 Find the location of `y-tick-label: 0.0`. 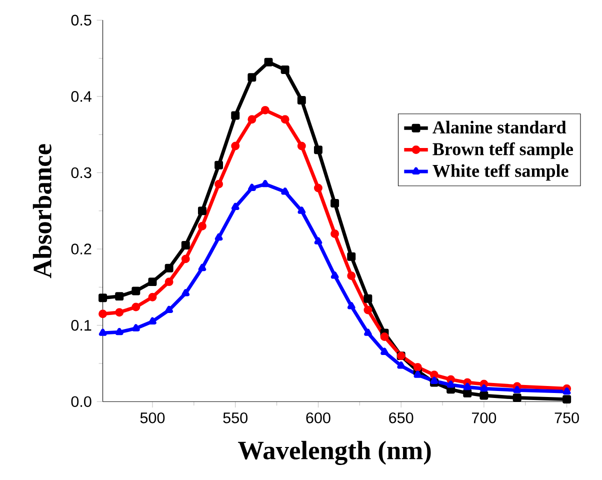

y-tick-label: 0.0 is located at coordinates (81, 401).